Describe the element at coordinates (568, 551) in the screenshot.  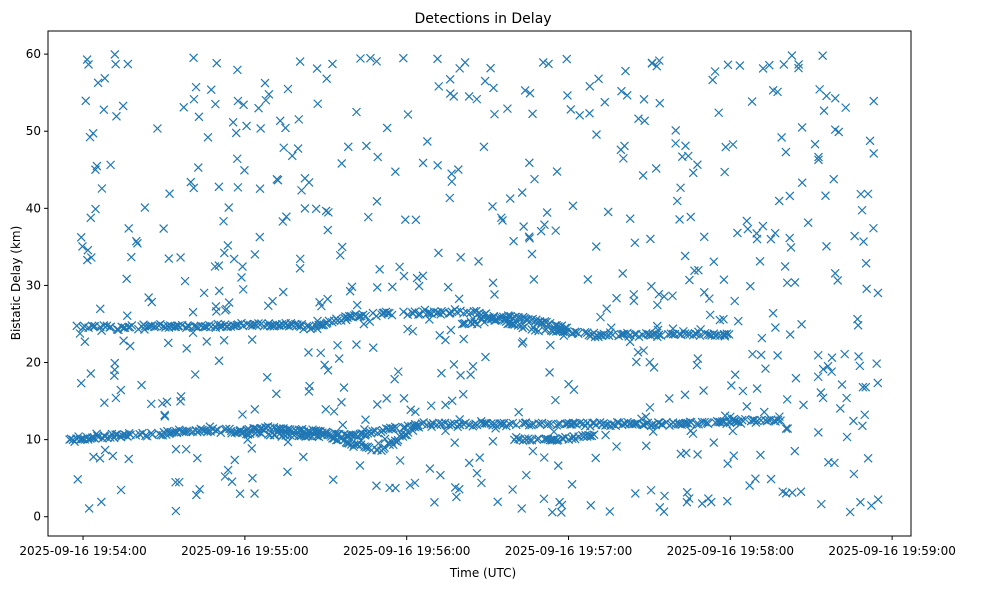
I see `x-tick-label: 2025-09-16 19:57:00` at that location.